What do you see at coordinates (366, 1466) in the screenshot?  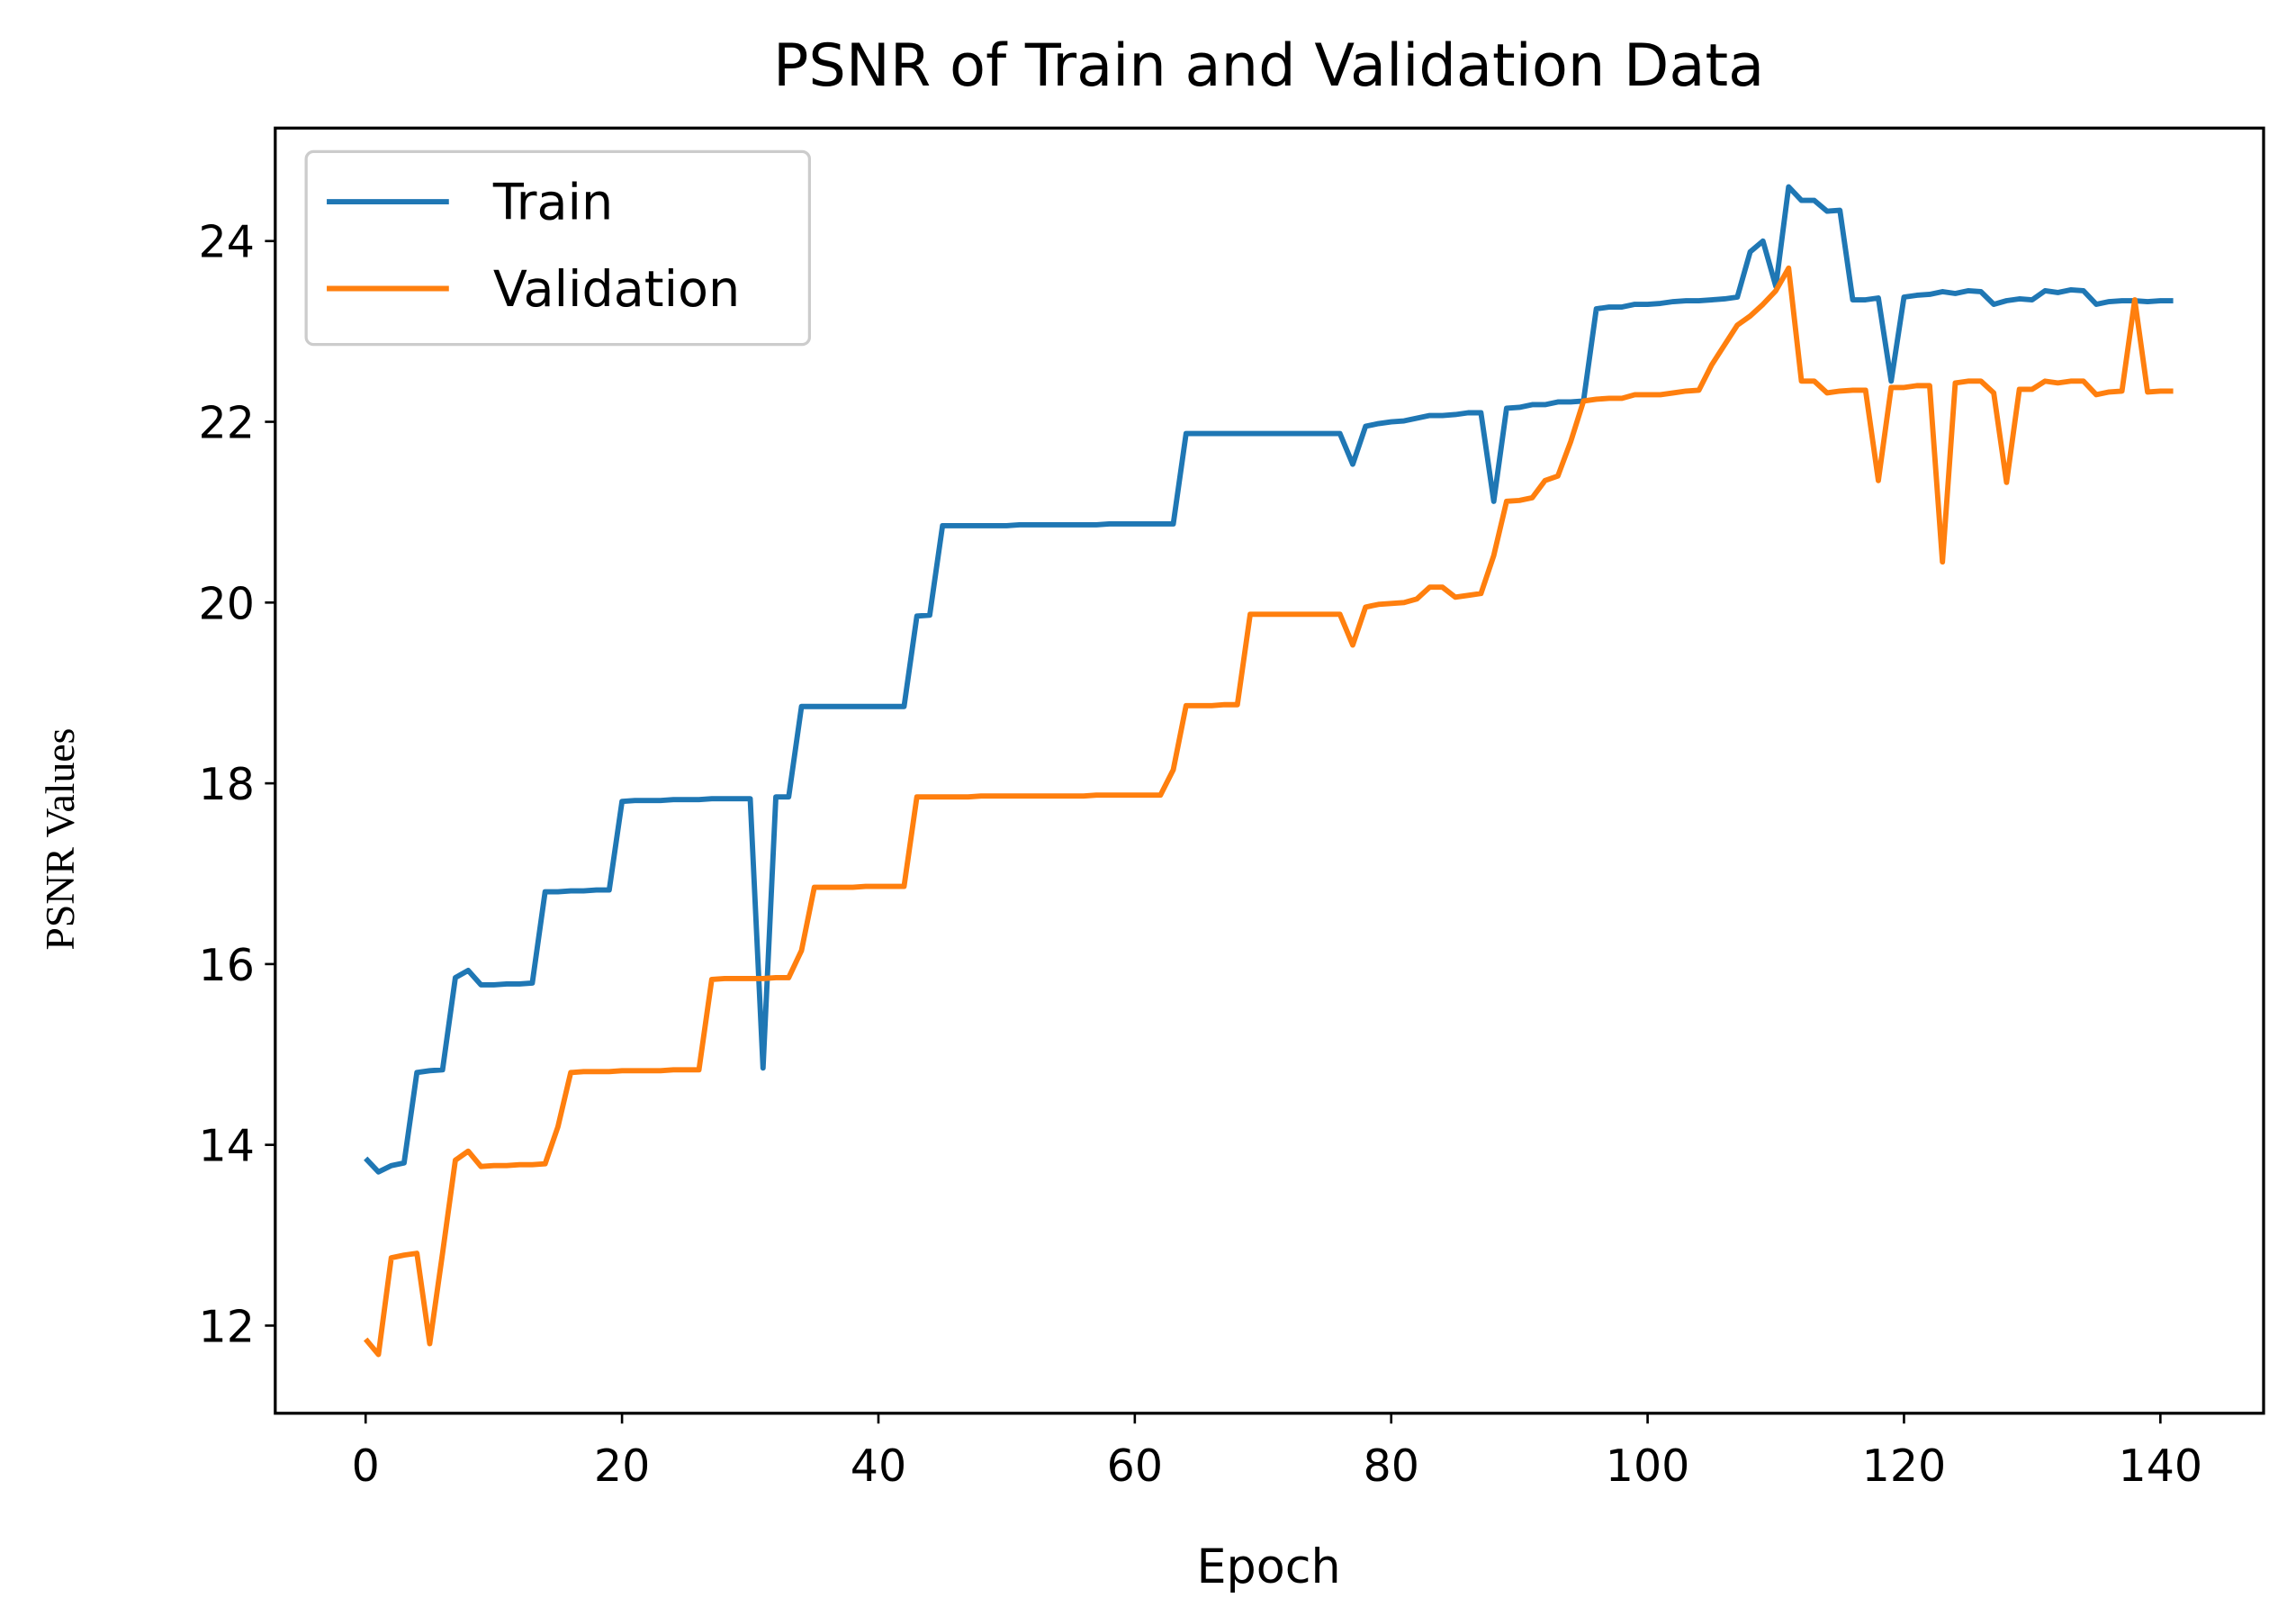 I see `x-tick-label: 0` at bounding box center [366, 1466].